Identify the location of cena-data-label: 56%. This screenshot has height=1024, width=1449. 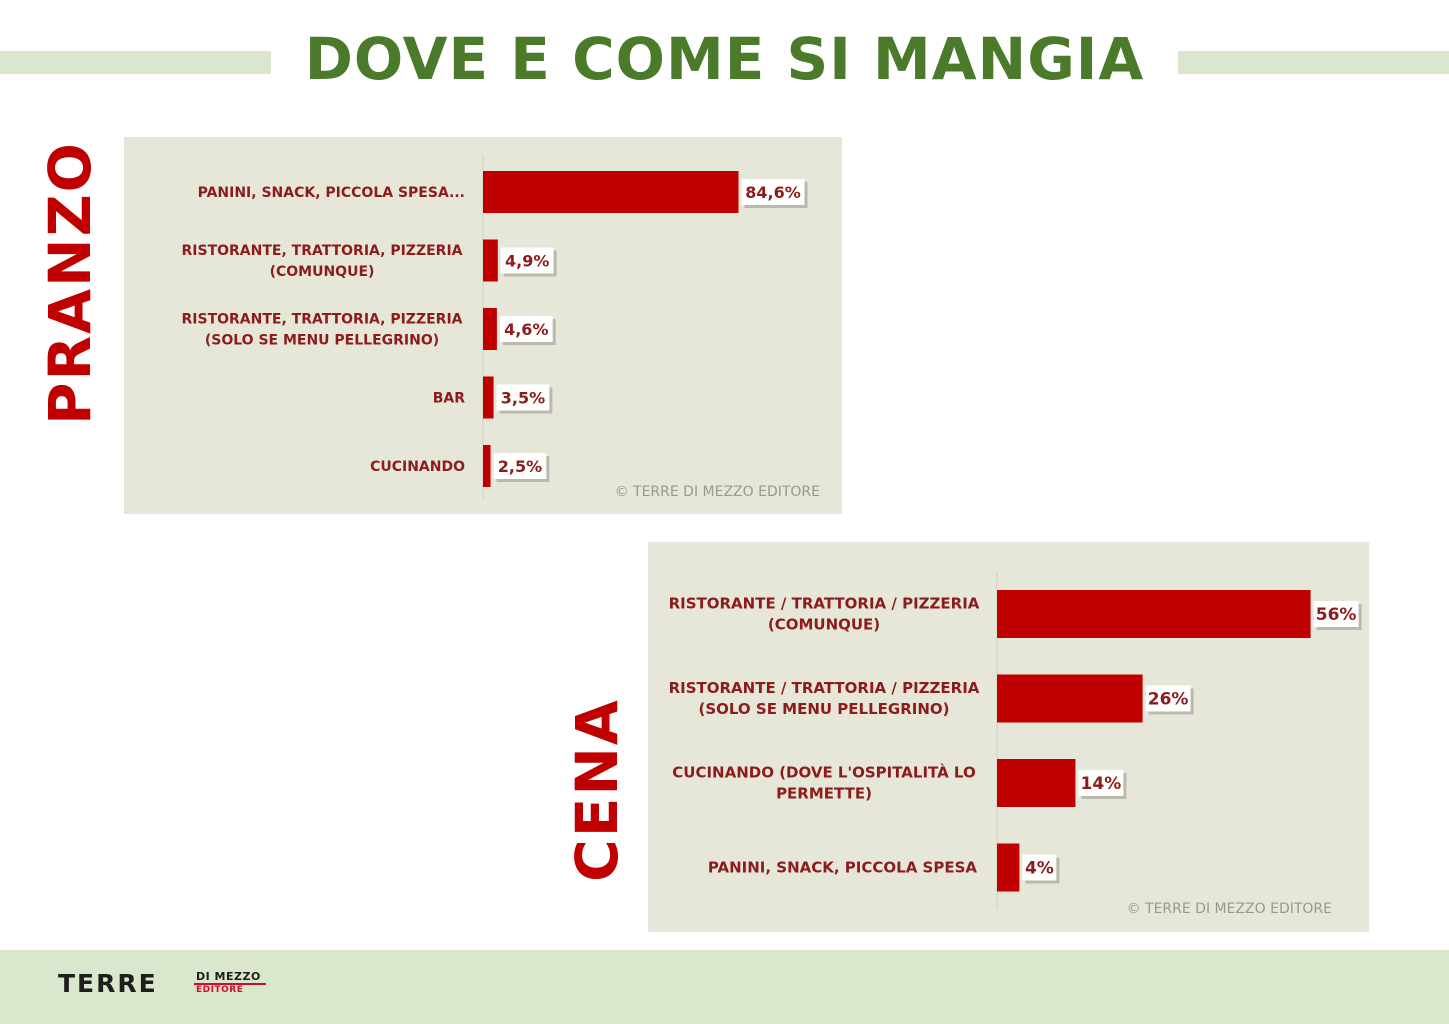
(1336, 615).